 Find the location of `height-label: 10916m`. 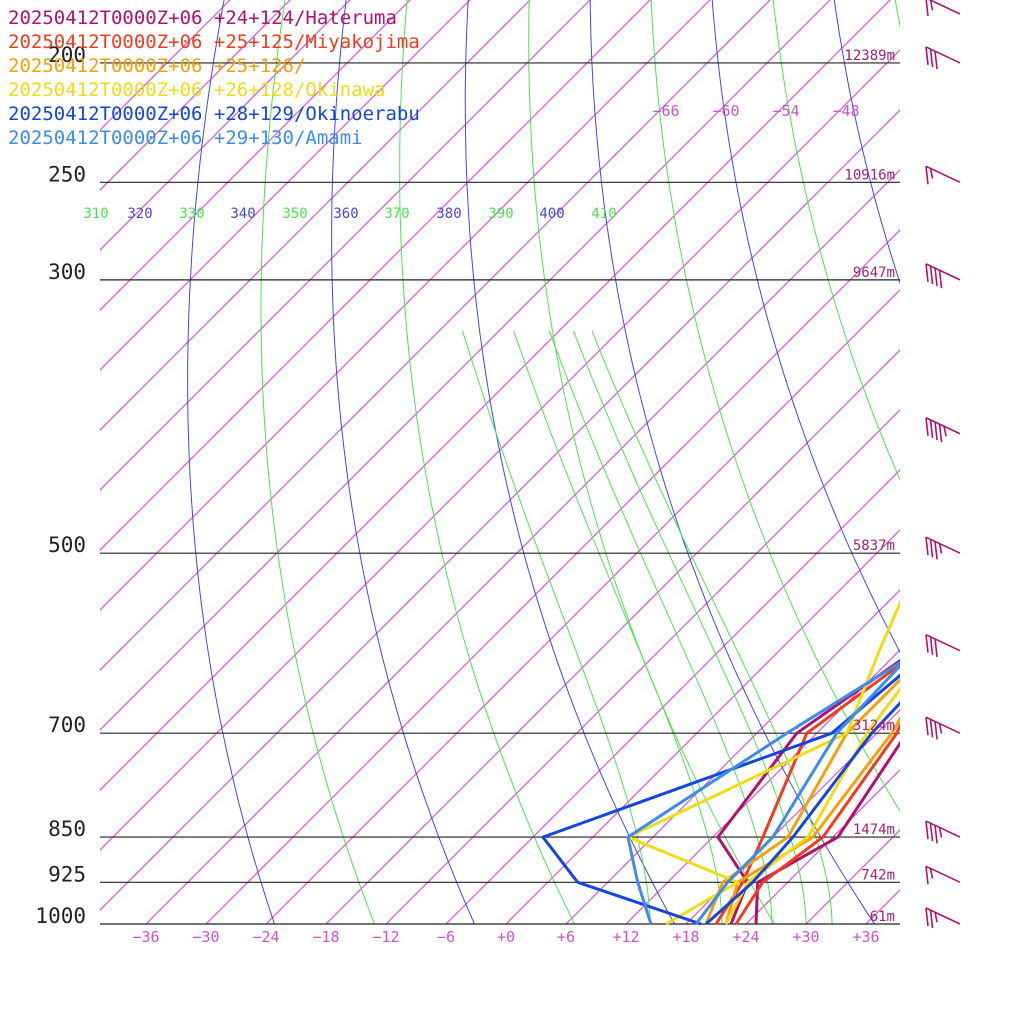

height-label: 10916m is located at coordinates (869, 175).